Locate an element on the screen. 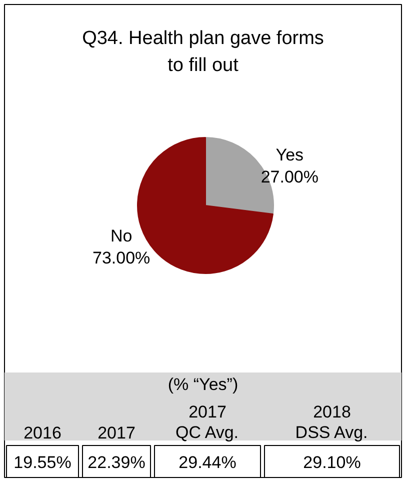 The height and width of the screenshot is (481, 405). slice-label: No is located at coordinates (121, 236).